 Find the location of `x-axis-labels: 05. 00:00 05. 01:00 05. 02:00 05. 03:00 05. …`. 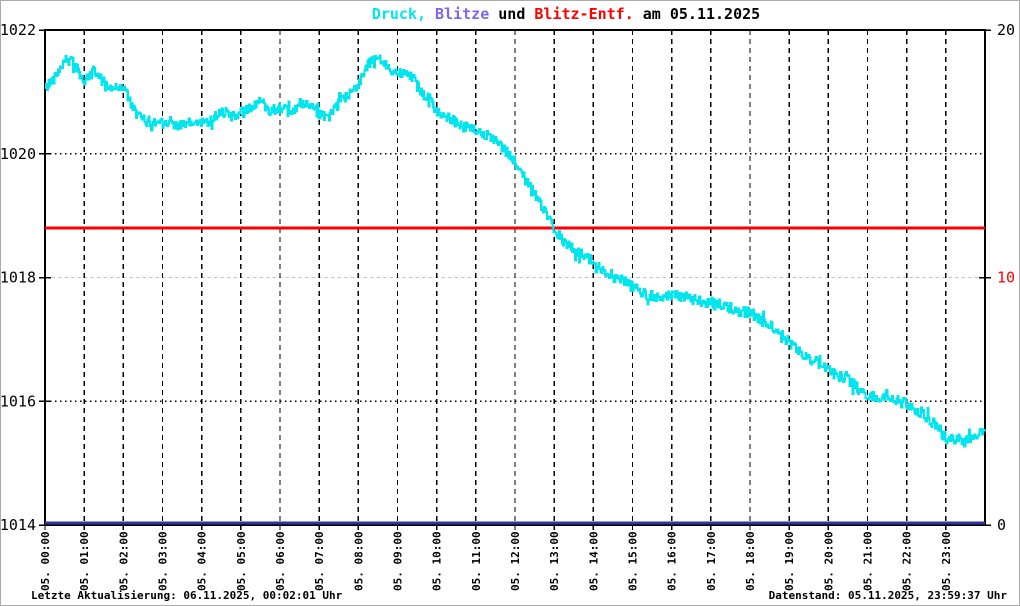

x-axis-labels: 05. 00:00 05. 01:00 05. 02:00 05. 03:00 05. … is located at coordinates (496, 558).